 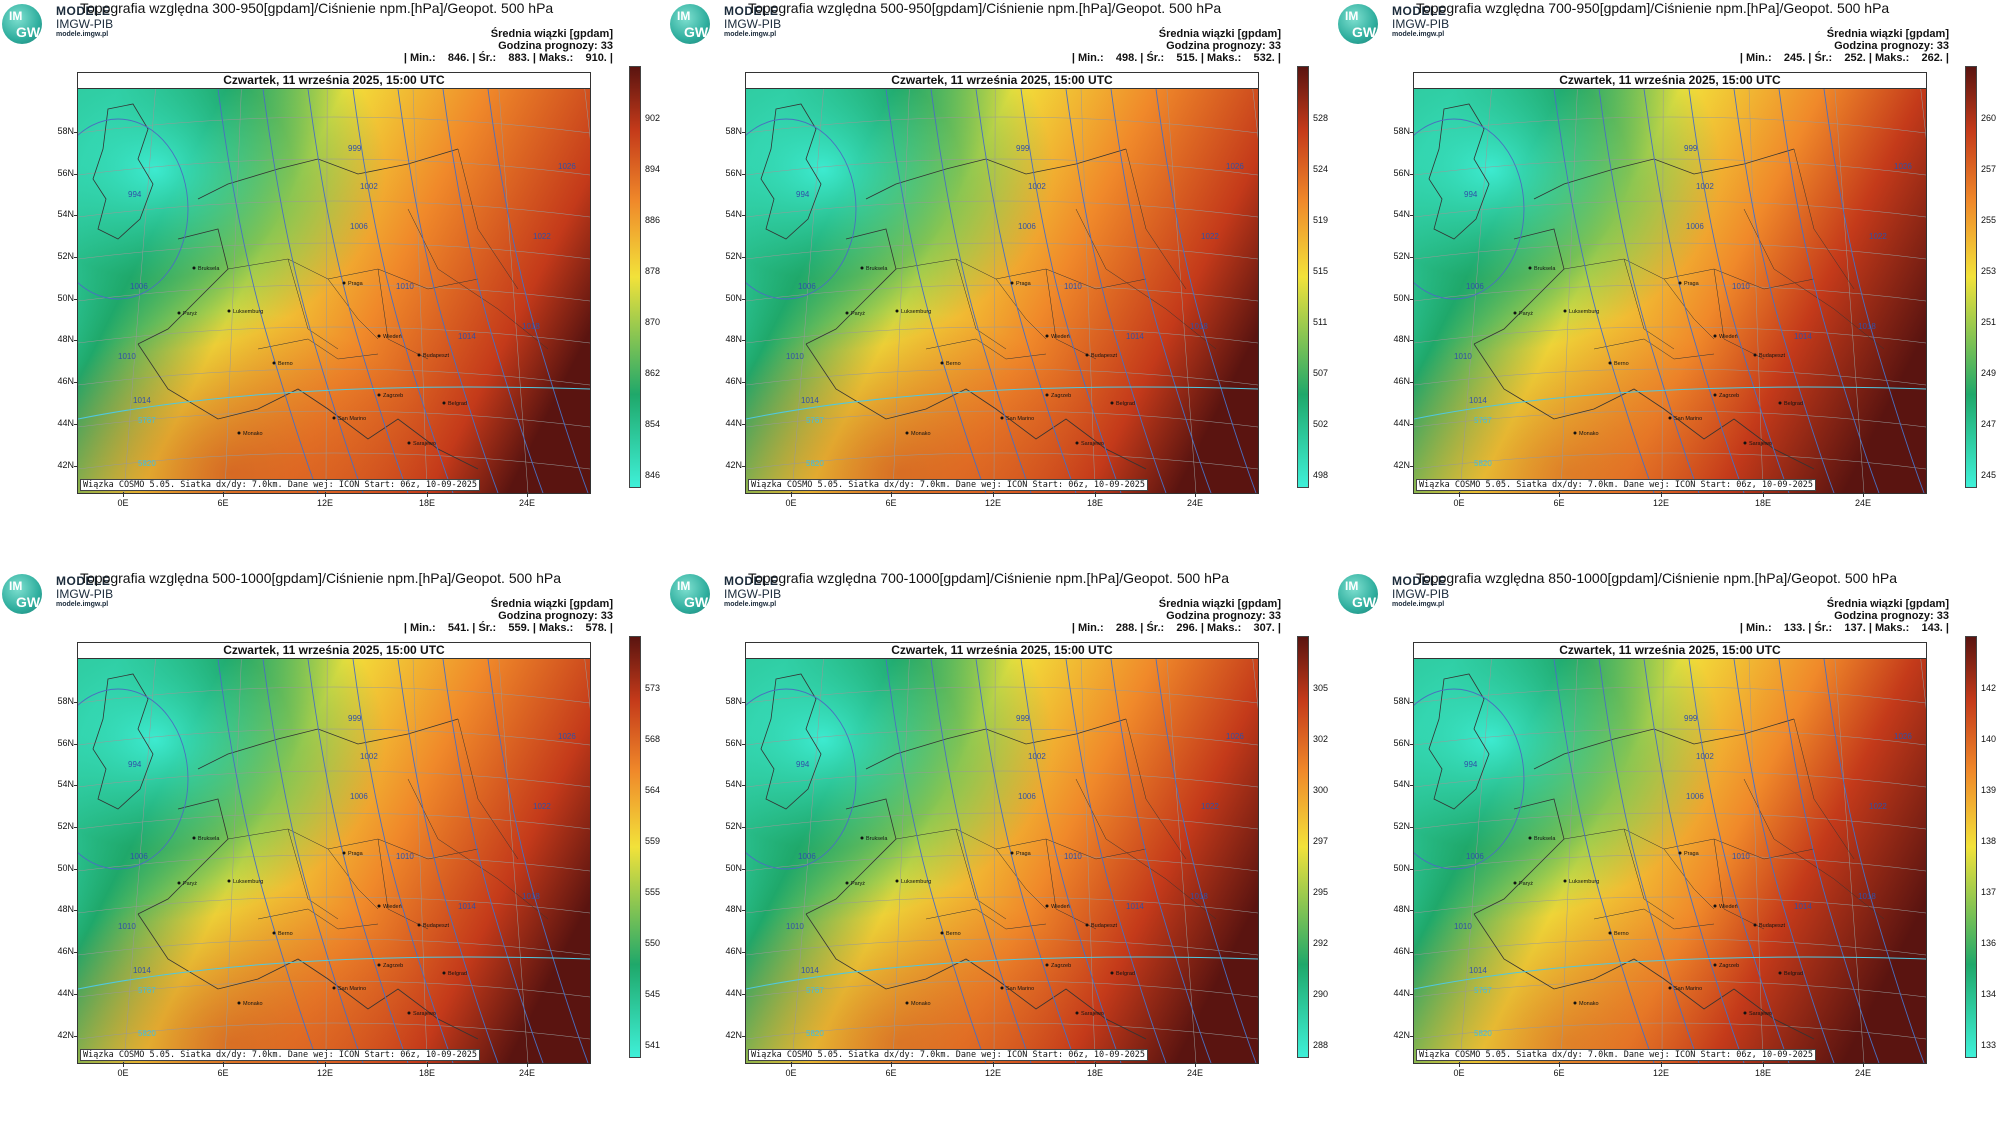 What do you see at coordinates (1989, 994) in the screenshot?
I see `colorbar-label: 134` at bounding box center [1989, 994].